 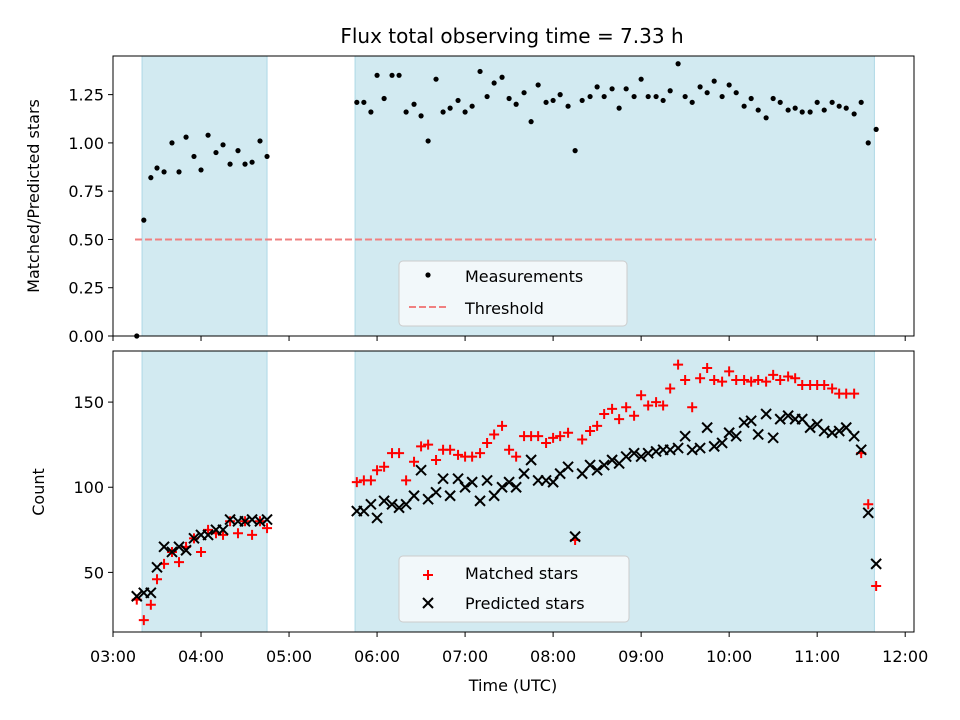 I want to click on count-legend: Matched stars Predicted stars, so click(x=514, y=589).